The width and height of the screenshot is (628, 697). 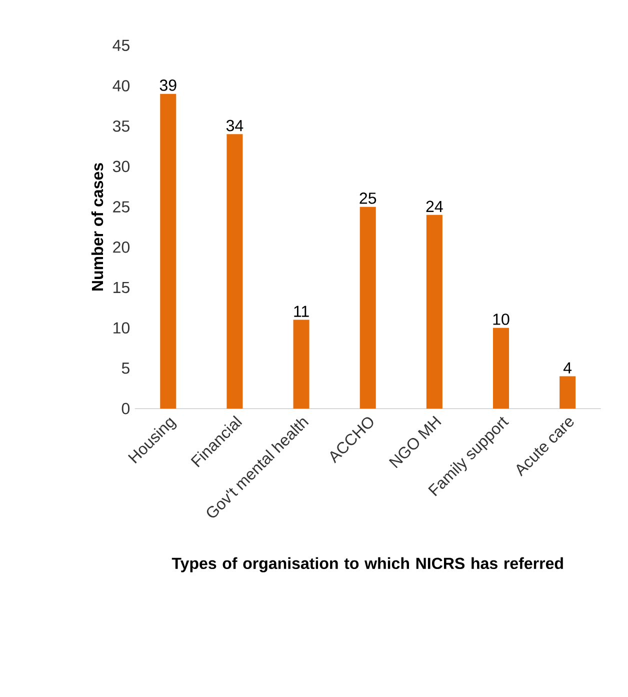 What do you see at coordinates (121, 206) in the screenshot?
I see `y-tick-label: 25` at bounding box center [121, 206].